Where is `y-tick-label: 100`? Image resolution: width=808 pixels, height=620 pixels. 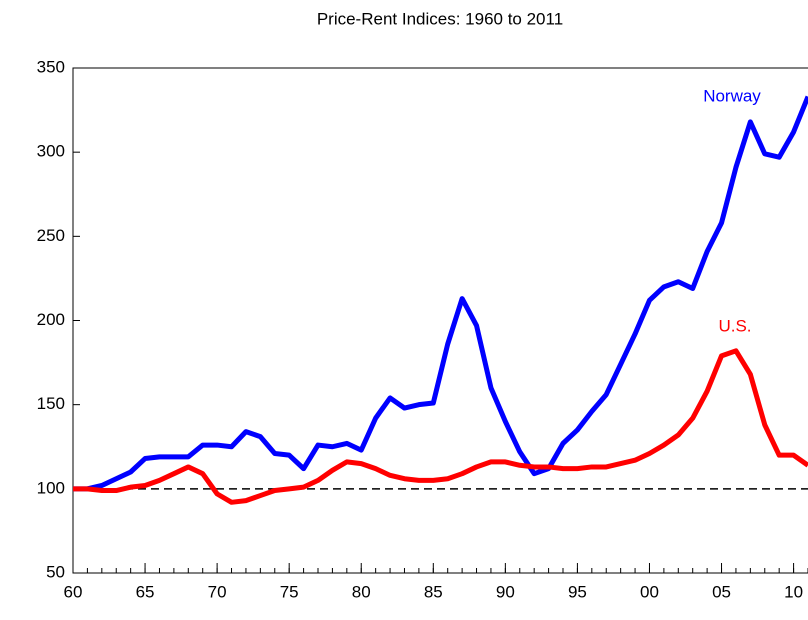 y-tick-label: 100 is located at coordinates (51, 487).